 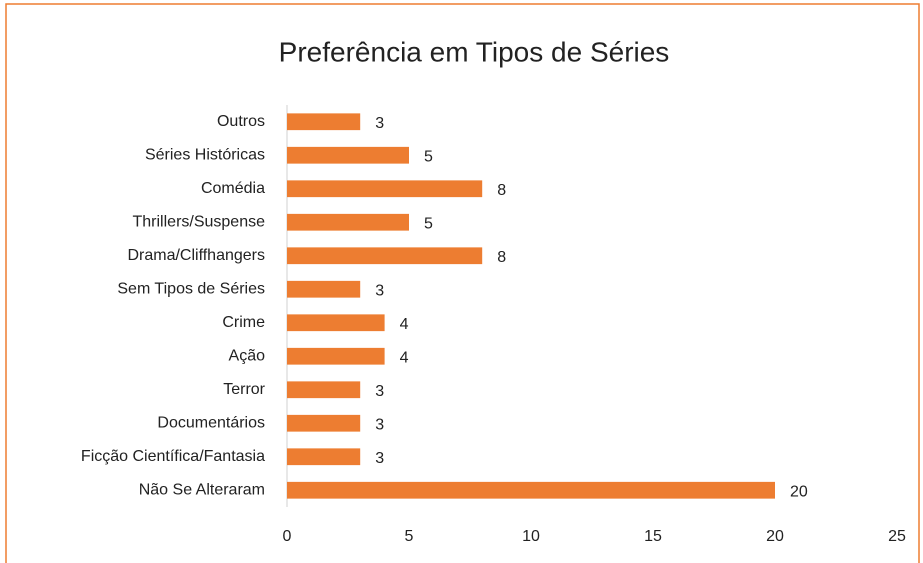 What do you see at coordinates (799, 491) in the screenshot?
I see `data-label: 20` at bounding box center [799, 491].